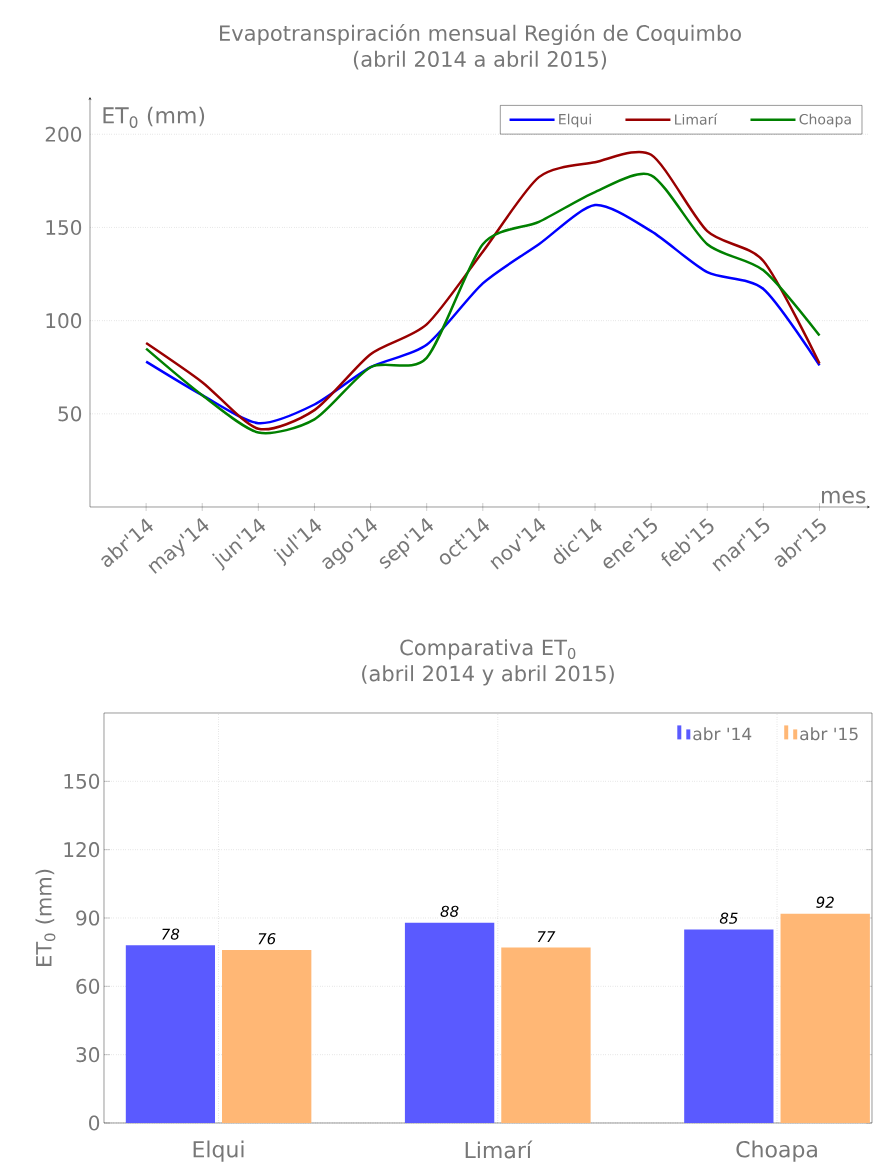 The width and height of the screenshot is (875, 1173). What do you see at coordinates (546, 937) in the screenshot?
I see `data-label: 77` at bounding box center [546, 937].